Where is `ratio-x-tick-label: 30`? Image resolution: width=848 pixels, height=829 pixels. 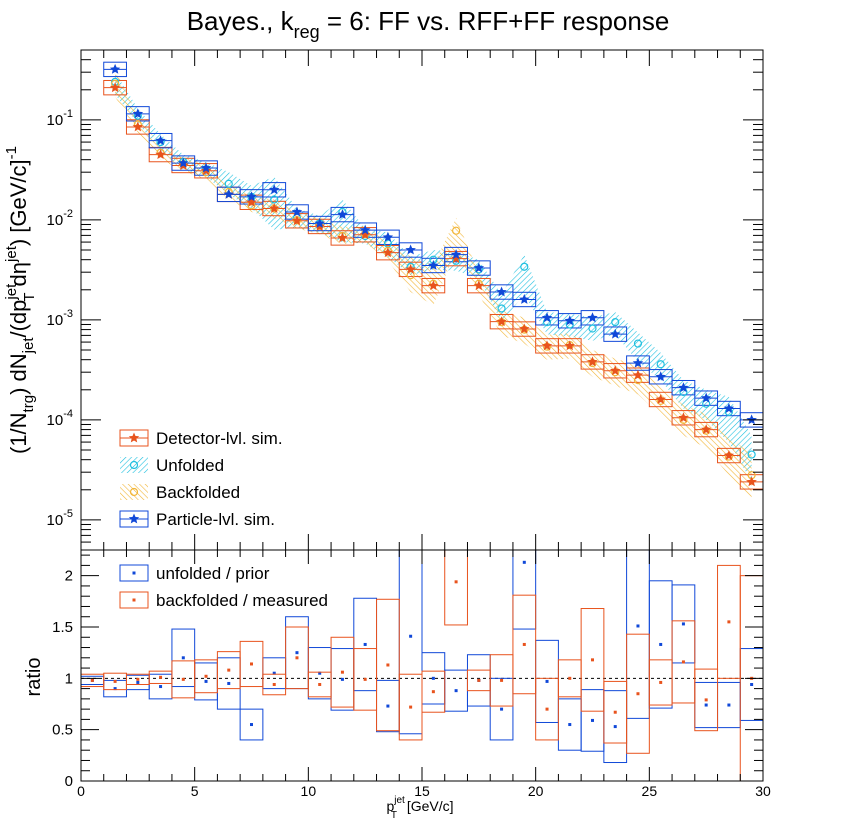 ratio-x-tick-label: 30 is located at coordinates (763, 791).